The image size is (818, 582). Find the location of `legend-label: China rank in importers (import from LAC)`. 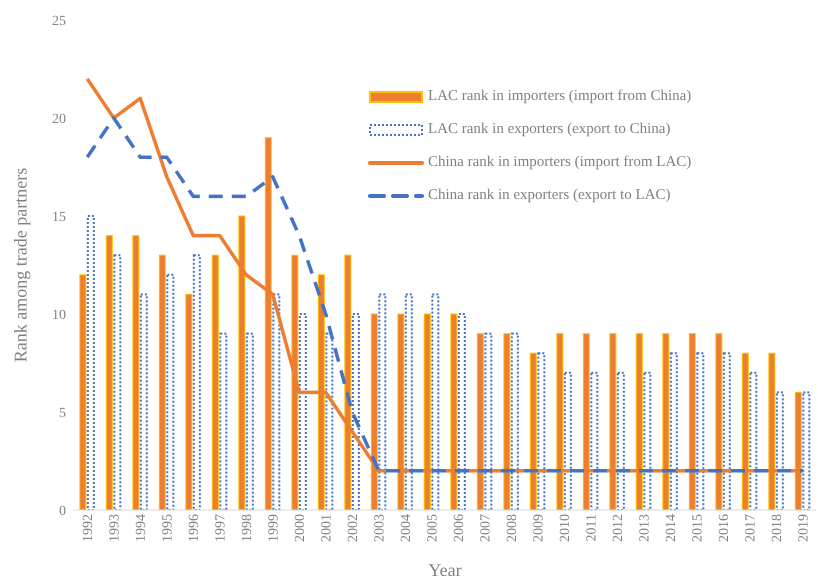

legend-label: China rank in importers (import from LAC) is located at coordinates (560, 162).